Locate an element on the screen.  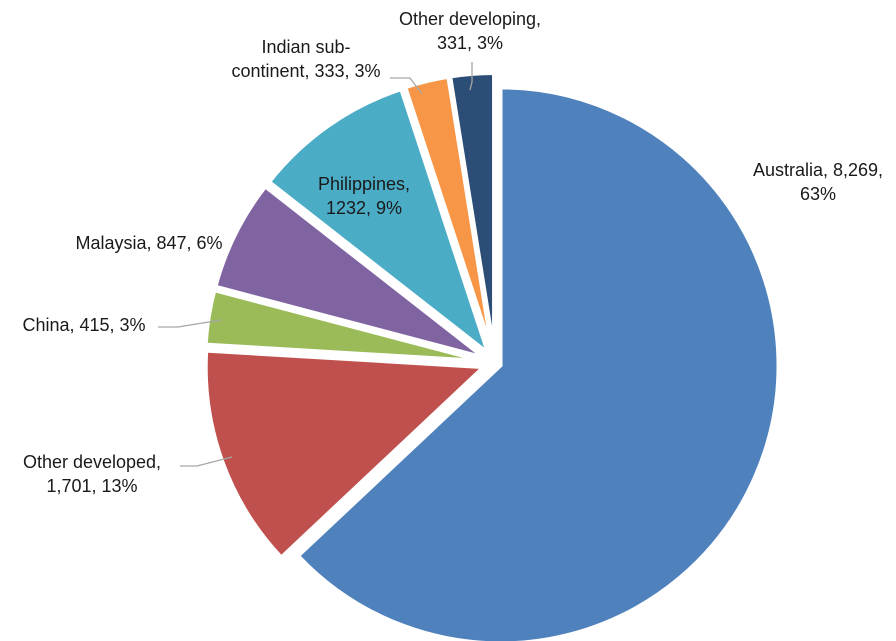
leader-line-indian-sub-continent is located at coordinates (406, 86).